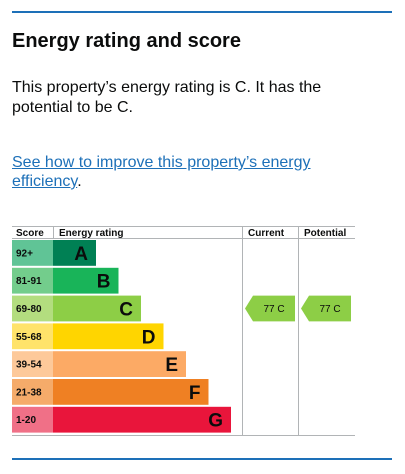 The height and width of the screenshot is (474, 405). What do you see at coordinates (131, 392) in the screenshot?
I see `band-f-bar` at bounding box center [131, 392].